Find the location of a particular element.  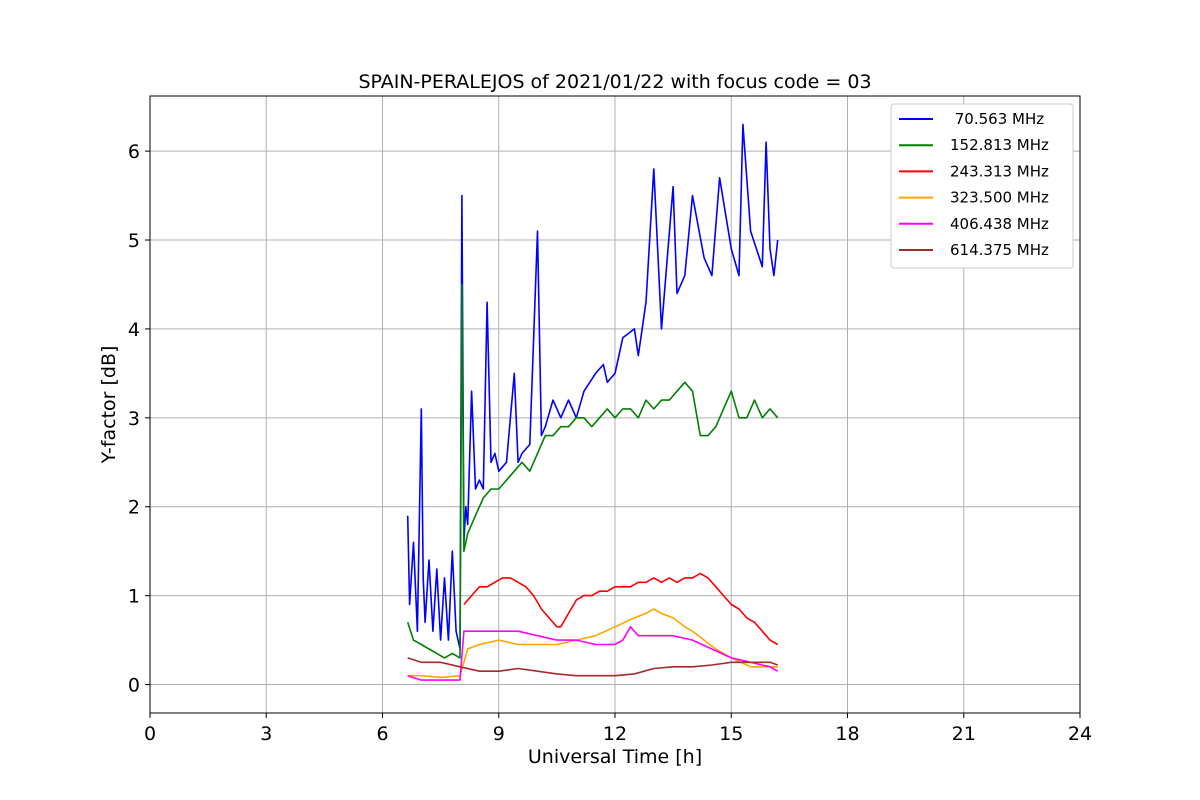

legend-box is located at coordinates (982, 186).